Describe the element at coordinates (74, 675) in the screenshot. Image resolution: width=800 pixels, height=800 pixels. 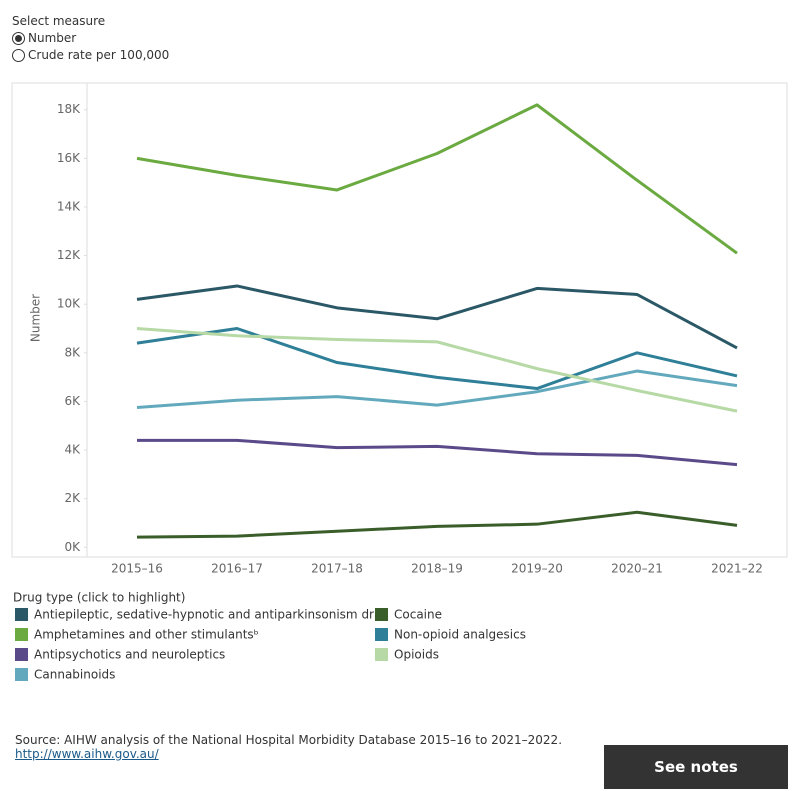
I see `legend-label: Cannabinoids` at that location.